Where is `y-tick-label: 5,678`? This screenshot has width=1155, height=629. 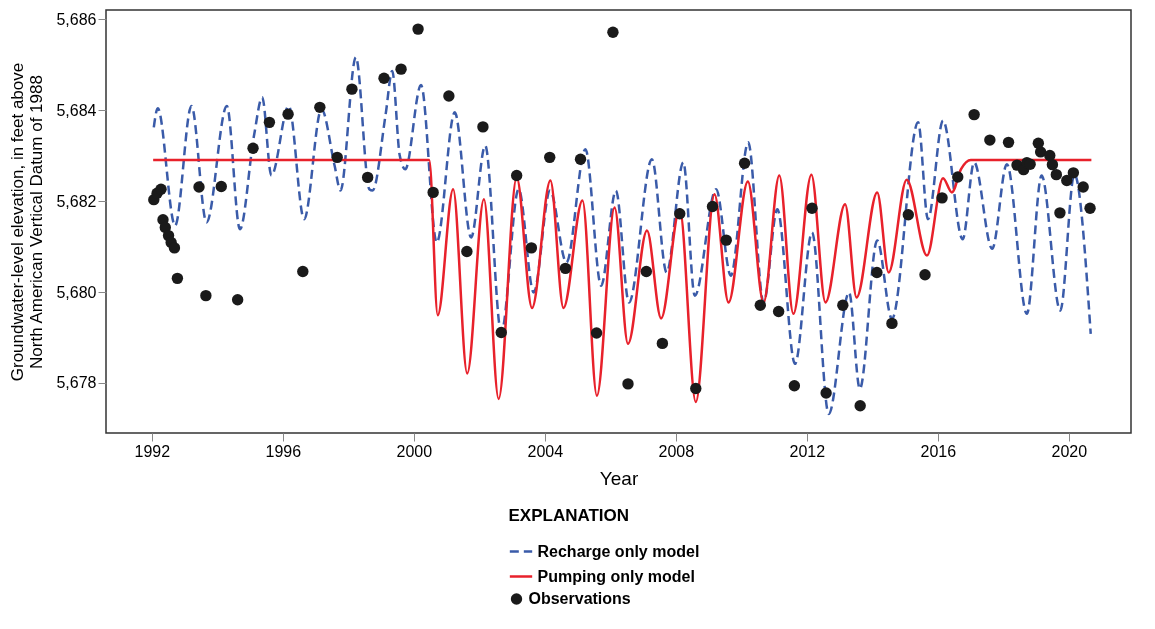 y-tick-label: 5,678 is located at coordinates (76, 383).